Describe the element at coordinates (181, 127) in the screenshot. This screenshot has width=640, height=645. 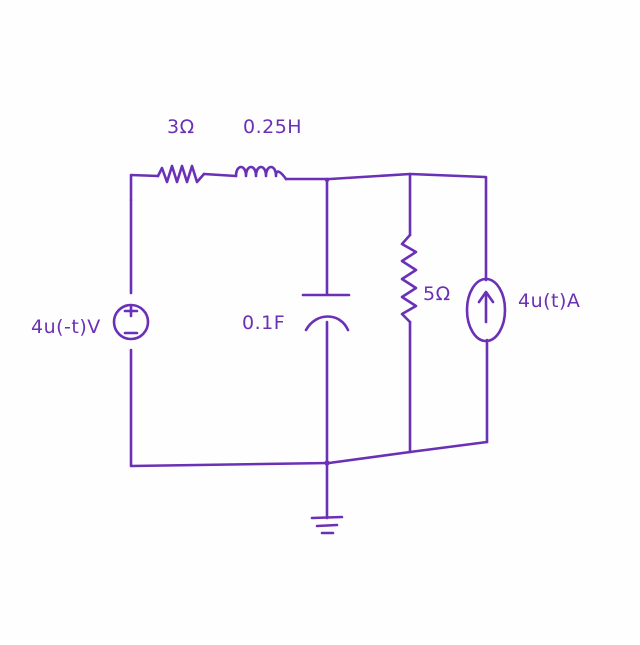
I see `resistor-3-ohm-label: 3Ω` at that location.